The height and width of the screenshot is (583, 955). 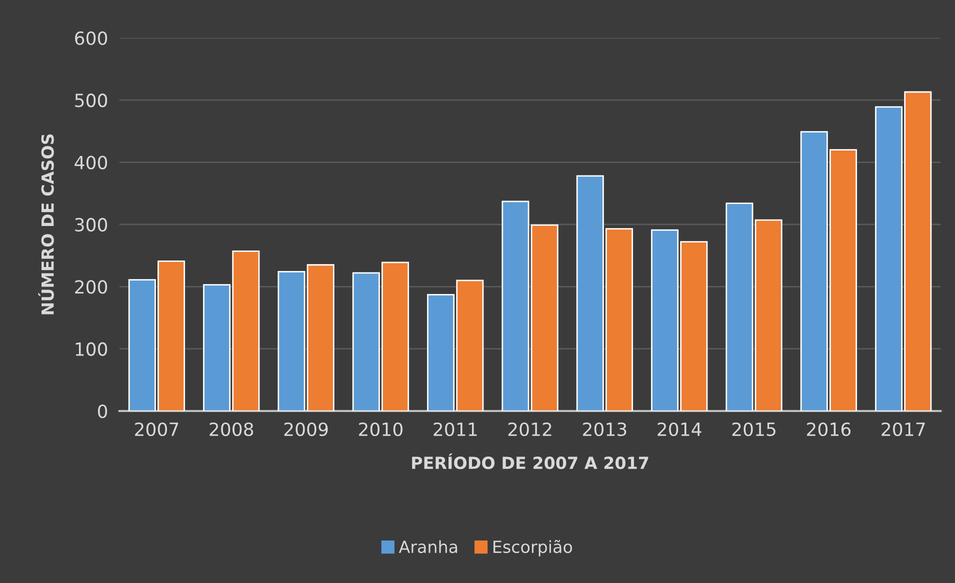 I want to click on x-tick-label: 2017, so click(x=903, y=429).